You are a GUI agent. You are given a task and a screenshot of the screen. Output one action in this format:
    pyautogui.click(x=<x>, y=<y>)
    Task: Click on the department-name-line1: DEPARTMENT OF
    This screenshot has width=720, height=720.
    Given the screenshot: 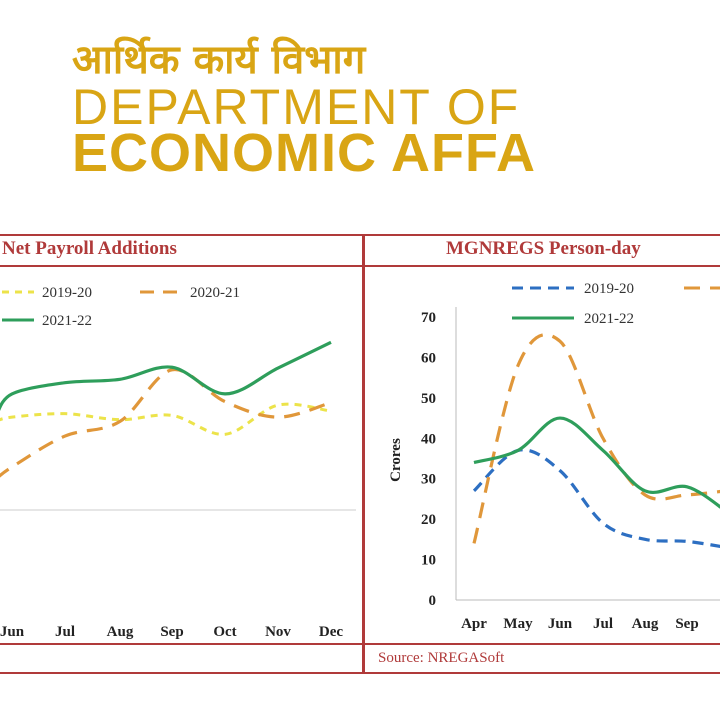 What is the action you would take?
    pyautogui.click(x=296, y=107)
    